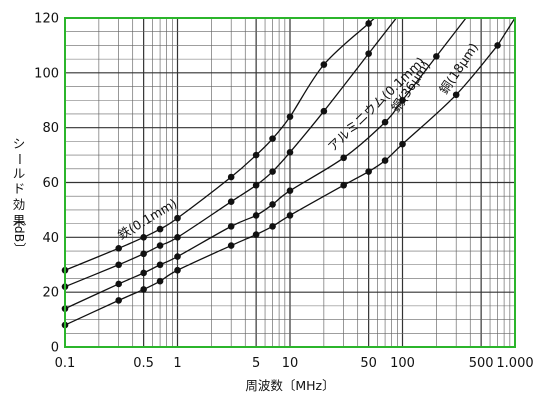 Image resolution: width=536 pixels, height=410 pixels. Describe the element at coordinates (50, 293) in the screenshot. I see `y-tick-label: 20` at that location.